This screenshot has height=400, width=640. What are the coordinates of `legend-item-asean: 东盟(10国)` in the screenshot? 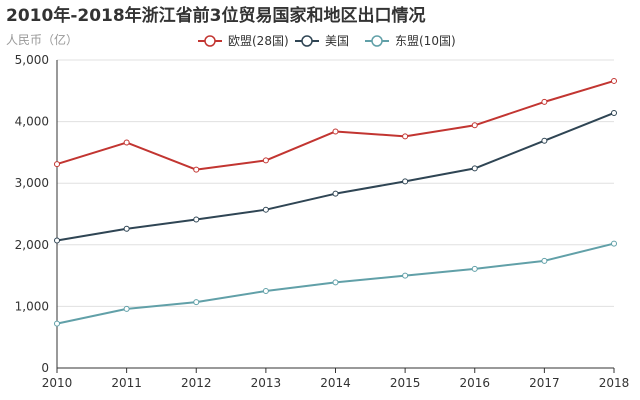 It's located at (410, 41).